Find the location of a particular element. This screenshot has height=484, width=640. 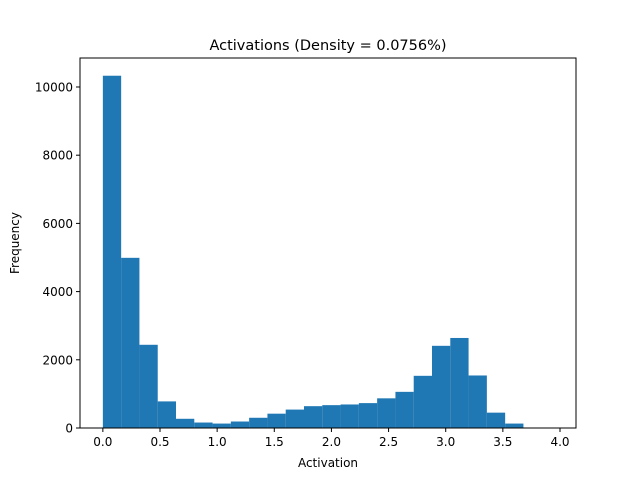

y-tick-label: 2000 is located at coordinates (57, 360).